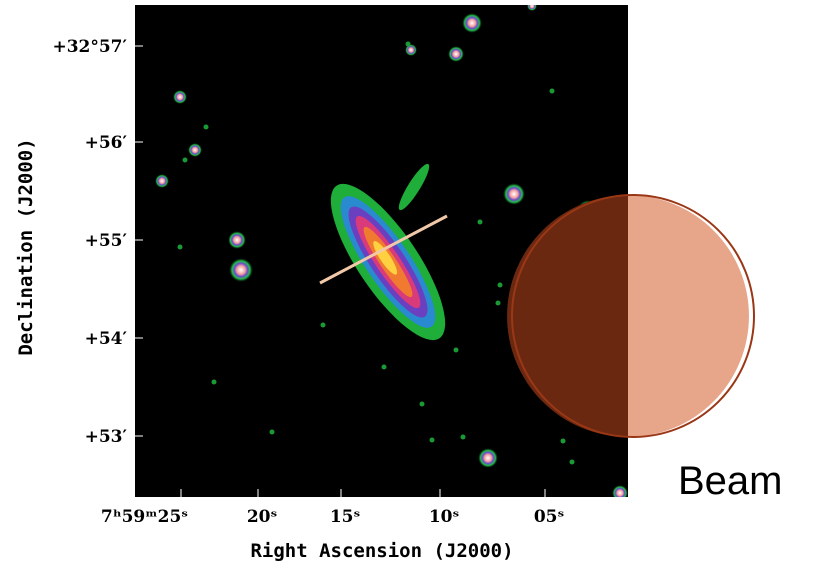 This screenshot has height=566, width=813. I want to click on x-tick-label: 15ˢ, so click(345, 517).